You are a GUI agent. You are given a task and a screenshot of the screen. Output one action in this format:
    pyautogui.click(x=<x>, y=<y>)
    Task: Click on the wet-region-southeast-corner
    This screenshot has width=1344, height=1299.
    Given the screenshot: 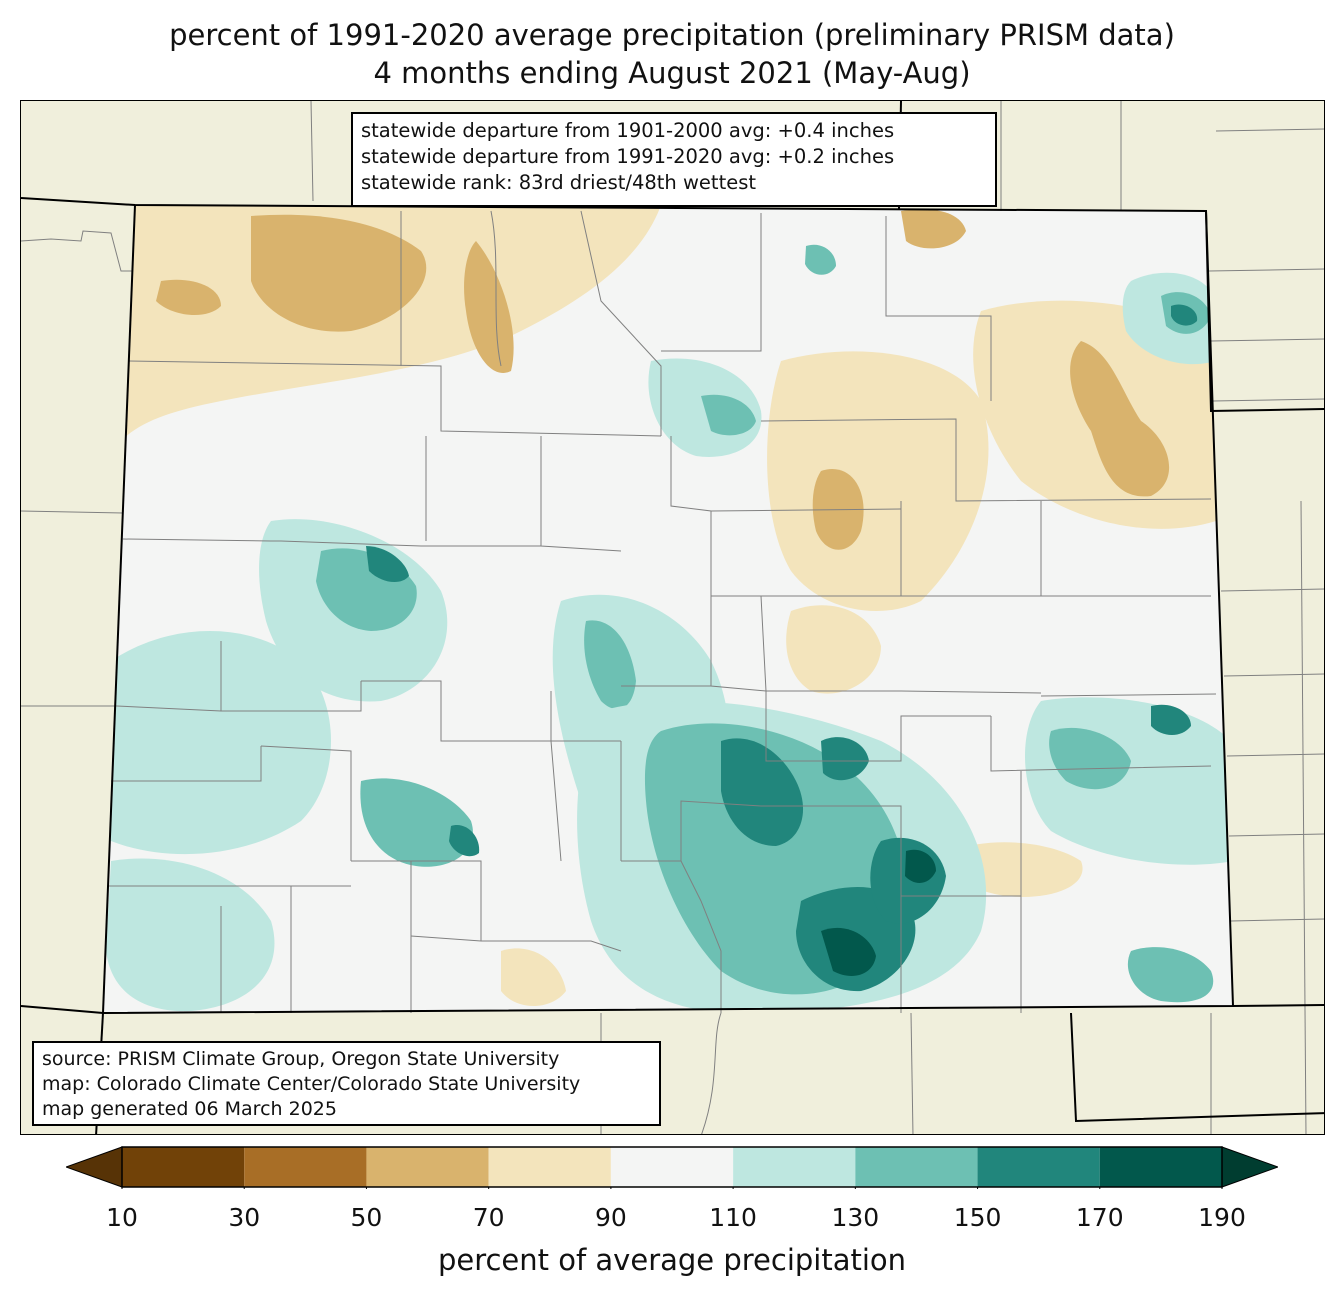 What is the action you would take?
    pyautogui.click(x=1170, y=975)
    